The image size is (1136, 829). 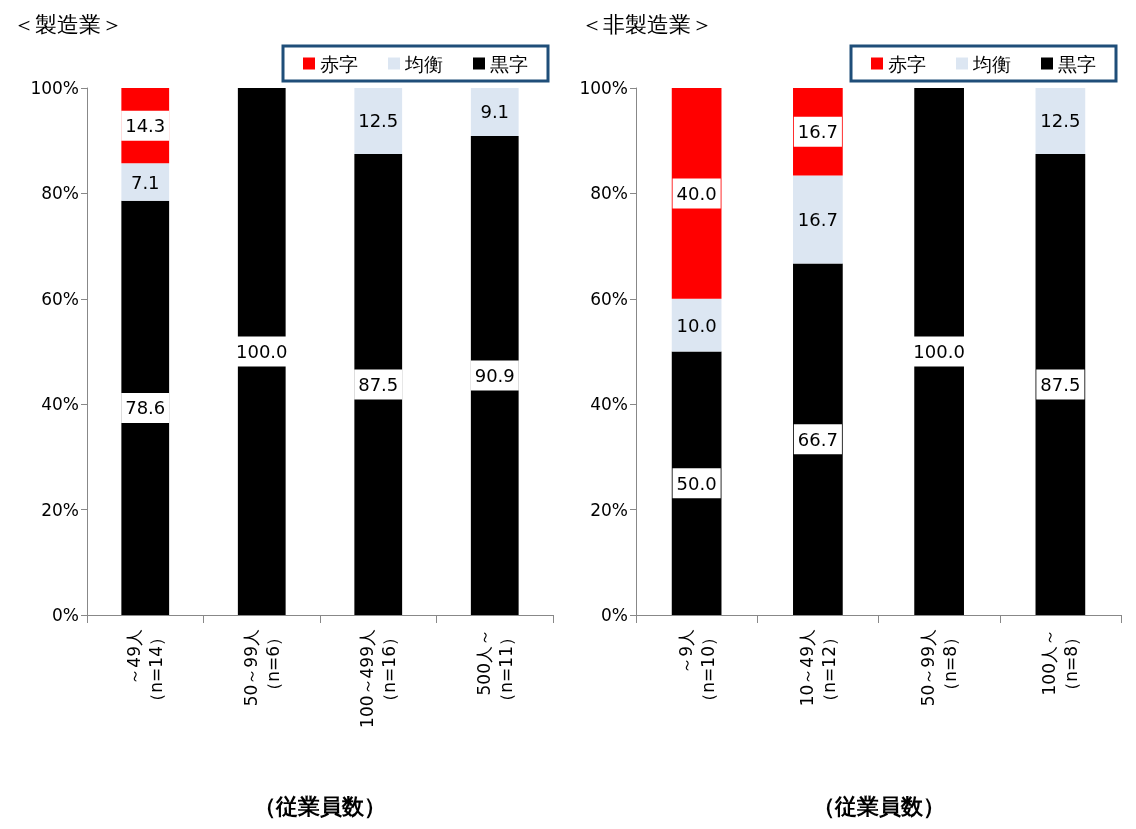 I want to click on data-label: 66.7, so click(x=817, y=439).